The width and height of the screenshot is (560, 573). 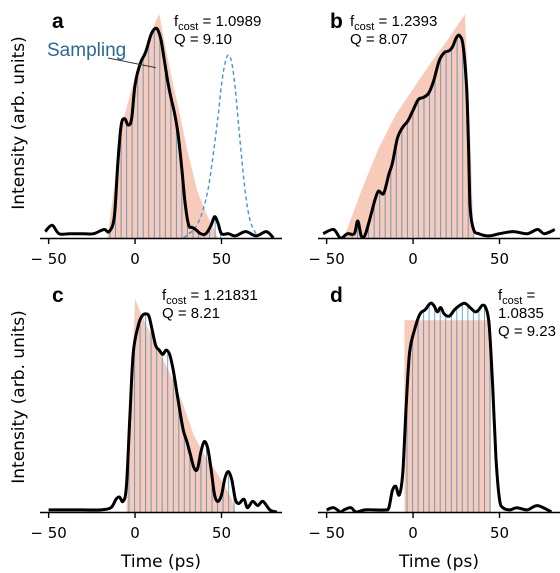 What do you see at coordinates (86, 50) in the screenshot?
I see `sampling-label: Sampling` at bounding box center [86, 50].